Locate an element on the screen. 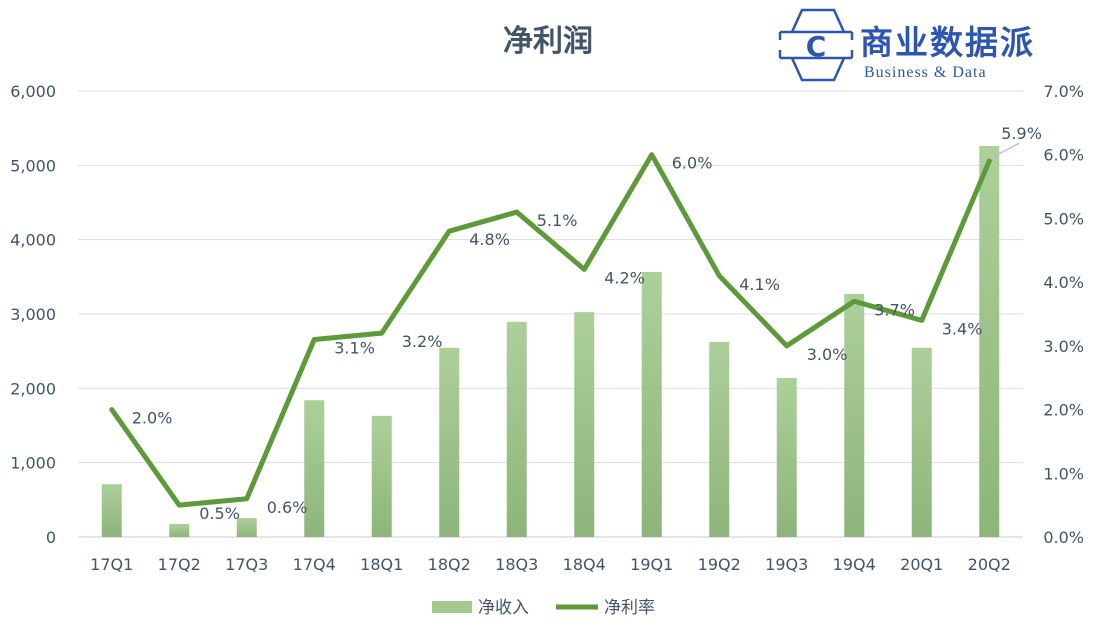  chart-title: 净利润 is located at coordinates (548, 41).